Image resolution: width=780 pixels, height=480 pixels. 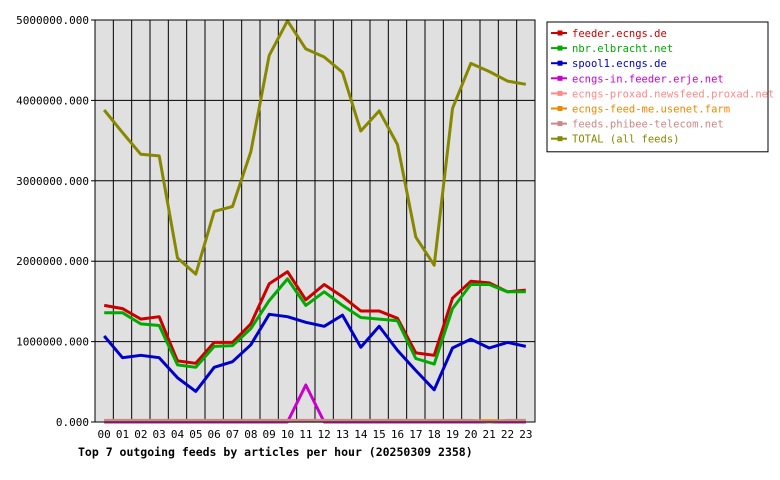 I want to click on legend-label: ecngs-feed-me.usenet.farm, so click(x=651, y=110).